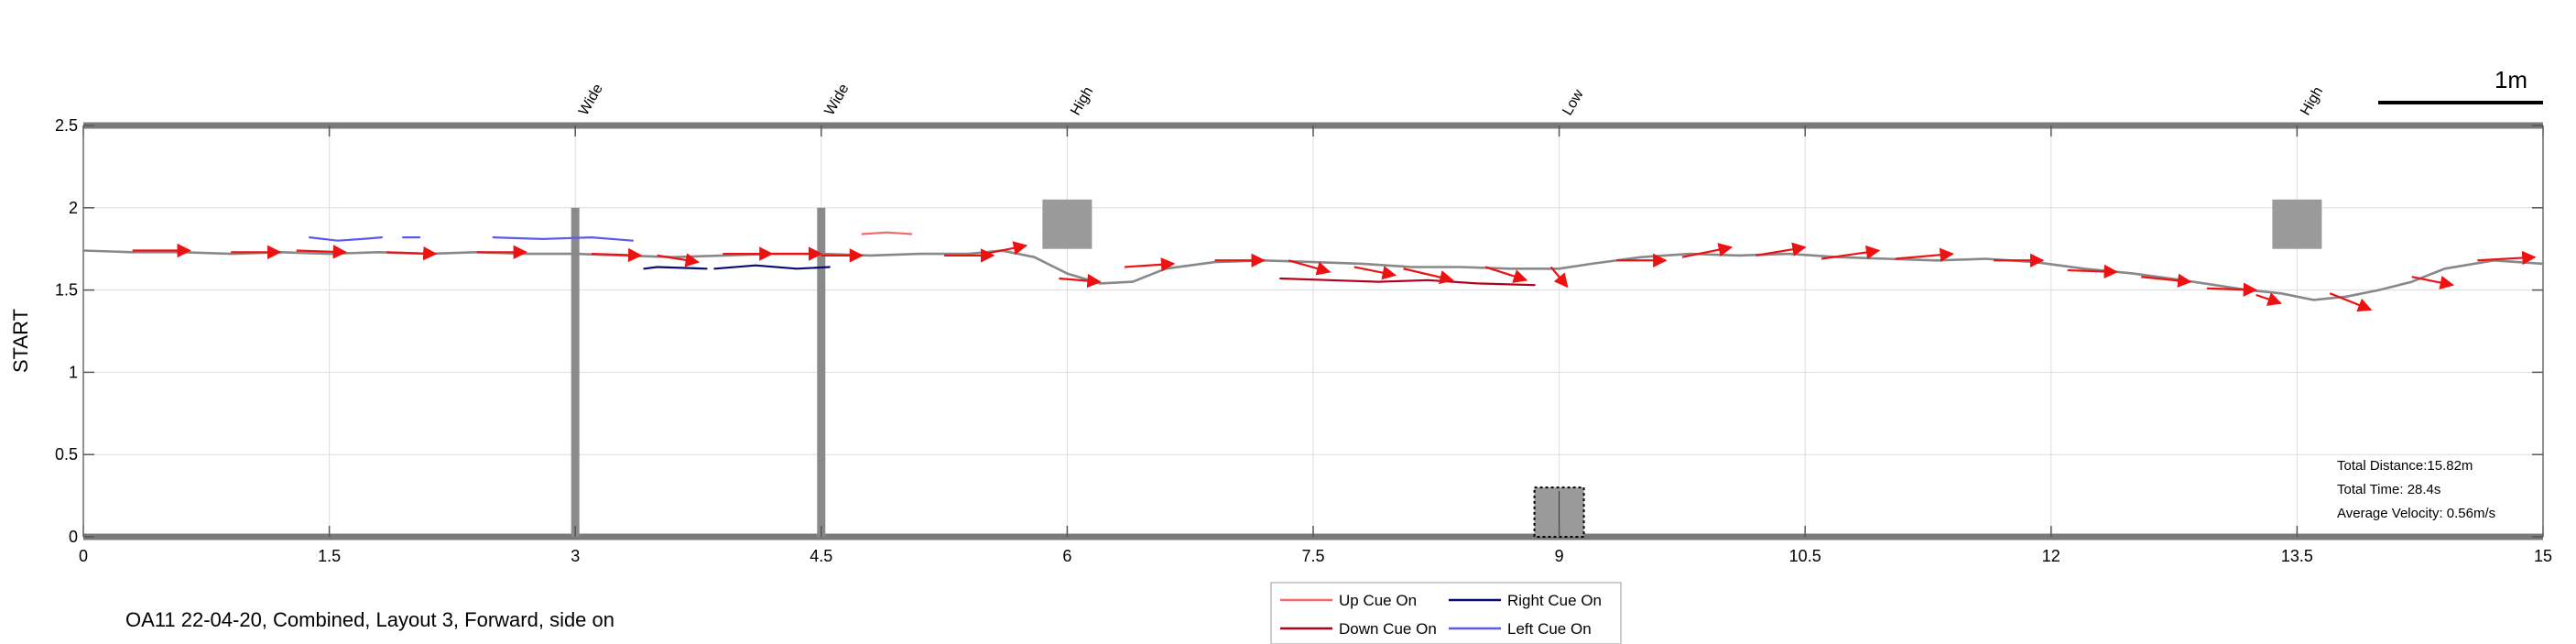 Image resolution: width=2576 pixels, height=644 pixels. What do you see at coordinates (1378, 601) in the screenshot?
I see `legend-label-up: Up Cue On` at bounding box center [1378, 601].